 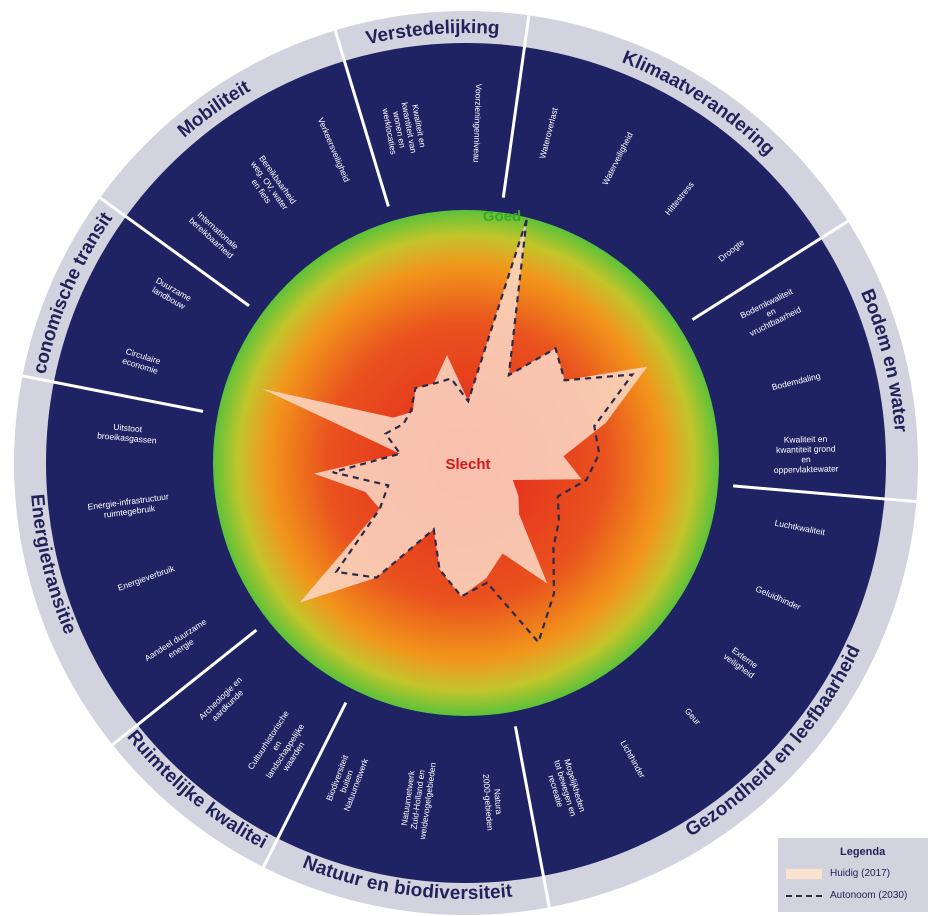 I want to click on slecht-label: Slecht, so click(x=467, y=464).